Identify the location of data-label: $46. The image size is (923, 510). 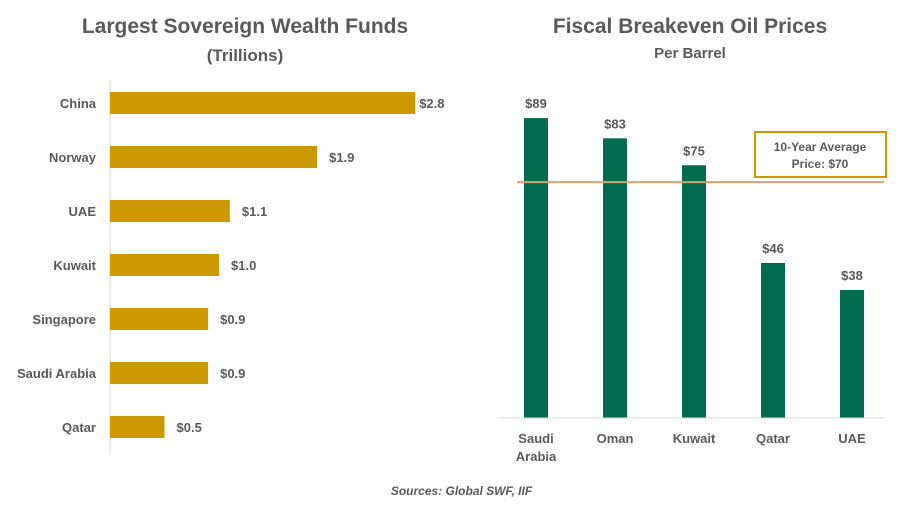
(773, 248).